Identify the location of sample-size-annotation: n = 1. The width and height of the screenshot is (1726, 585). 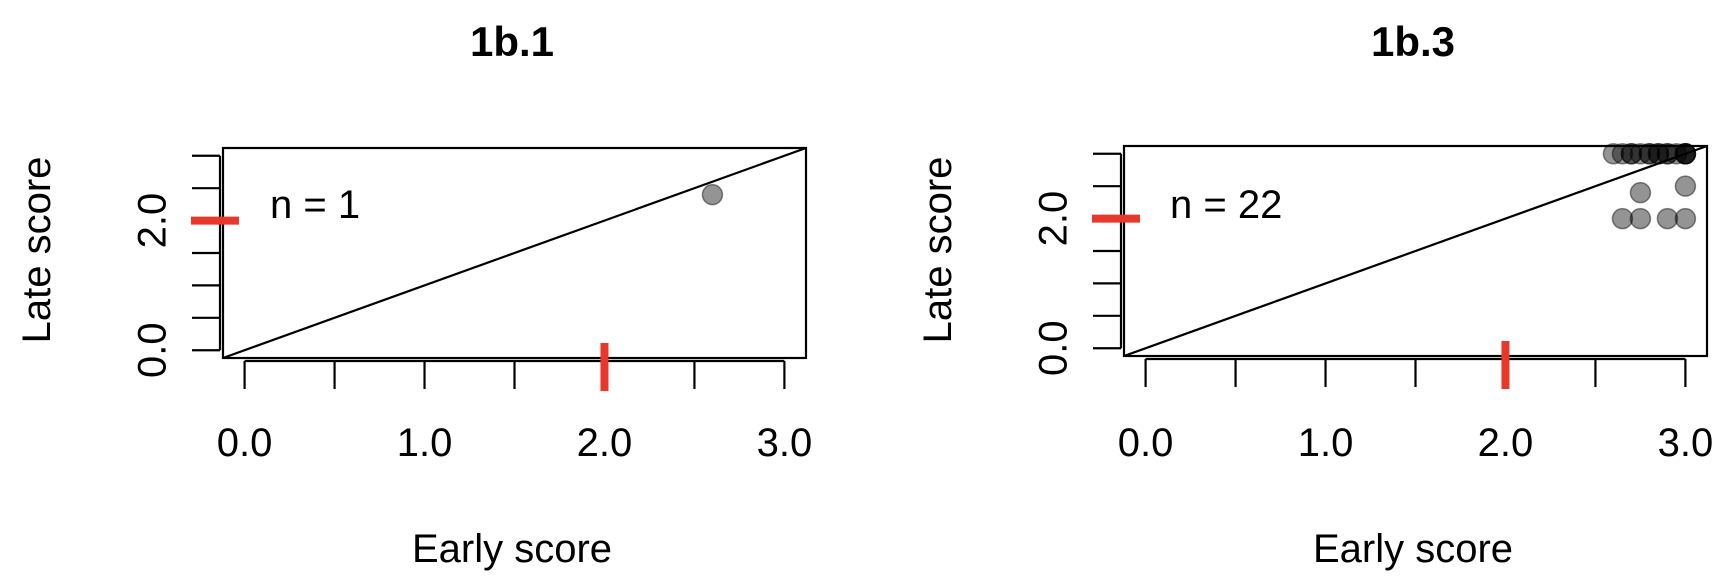
(315, 205).